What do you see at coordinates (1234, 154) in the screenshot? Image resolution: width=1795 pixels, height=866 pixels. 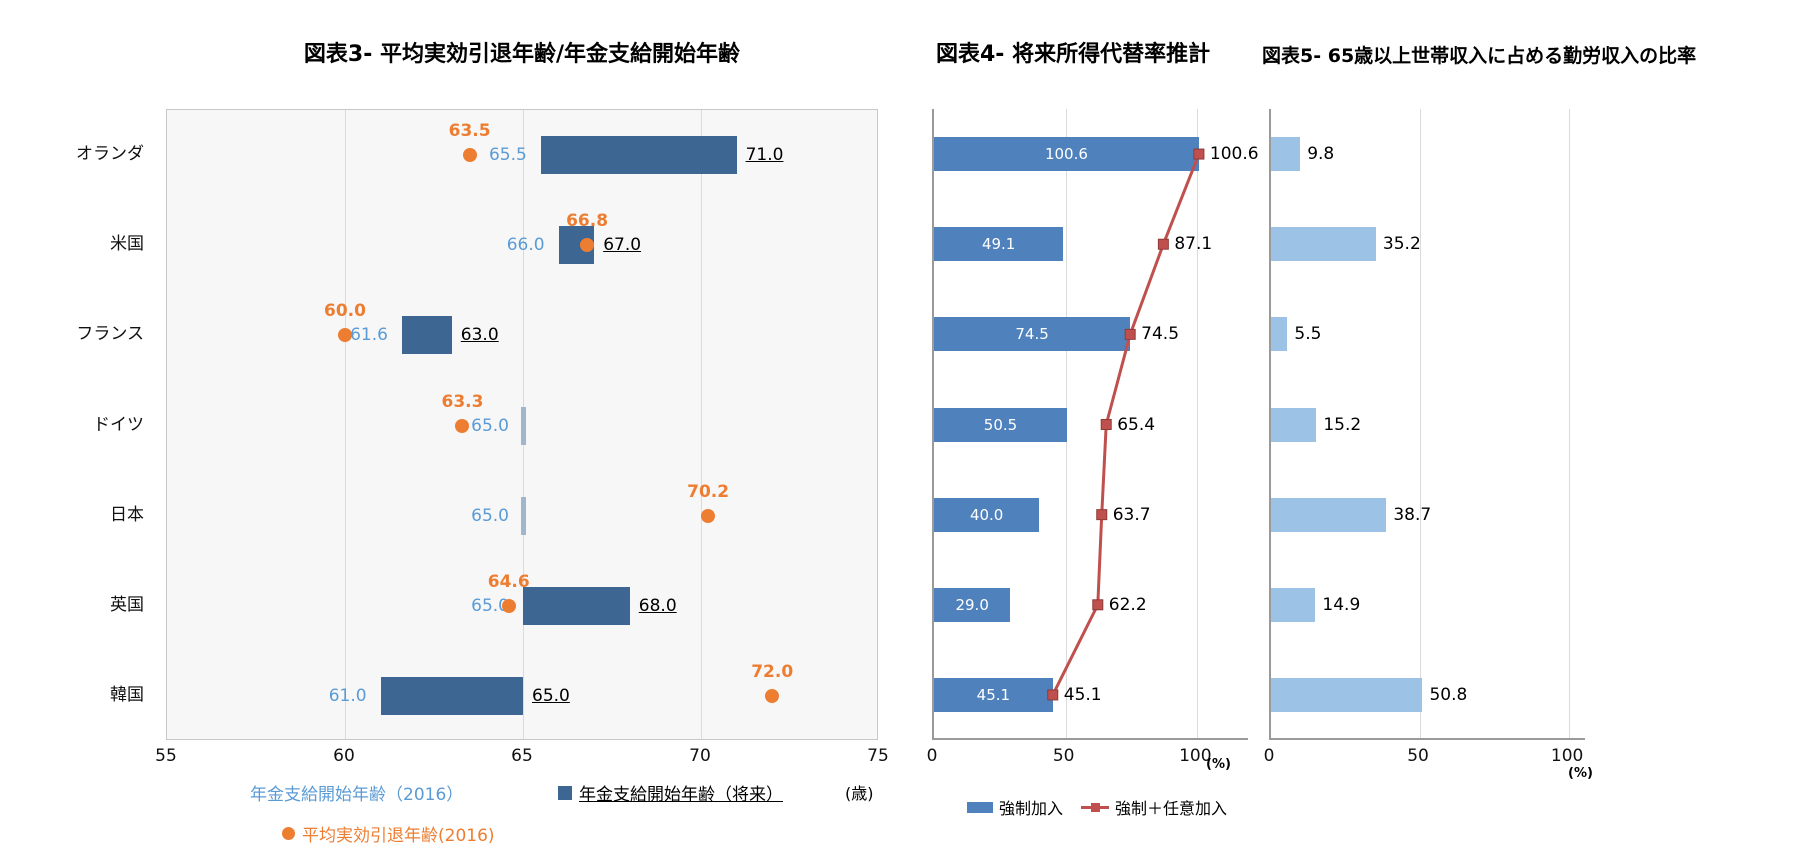 I see `chart4-line-value-label: 100.6` at bounding box center [1234, 154].